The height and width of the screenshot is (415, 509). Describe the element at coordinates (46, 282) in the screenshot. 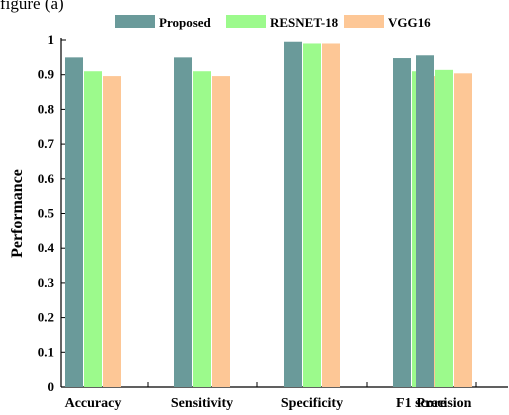

I see `y-tick-label: 0.3` at that location.